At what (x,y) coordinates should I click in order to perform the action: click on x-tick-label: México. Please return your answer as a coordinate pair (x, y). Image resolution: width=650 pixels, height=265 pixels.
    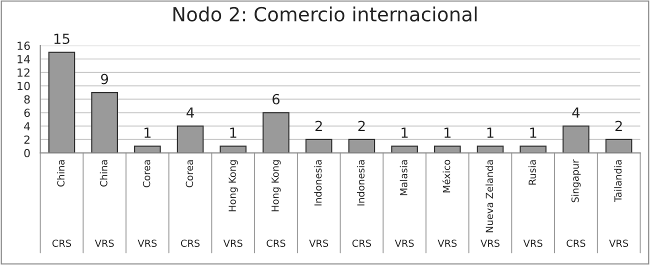
    Looking at the image, I should click on (446, 176).